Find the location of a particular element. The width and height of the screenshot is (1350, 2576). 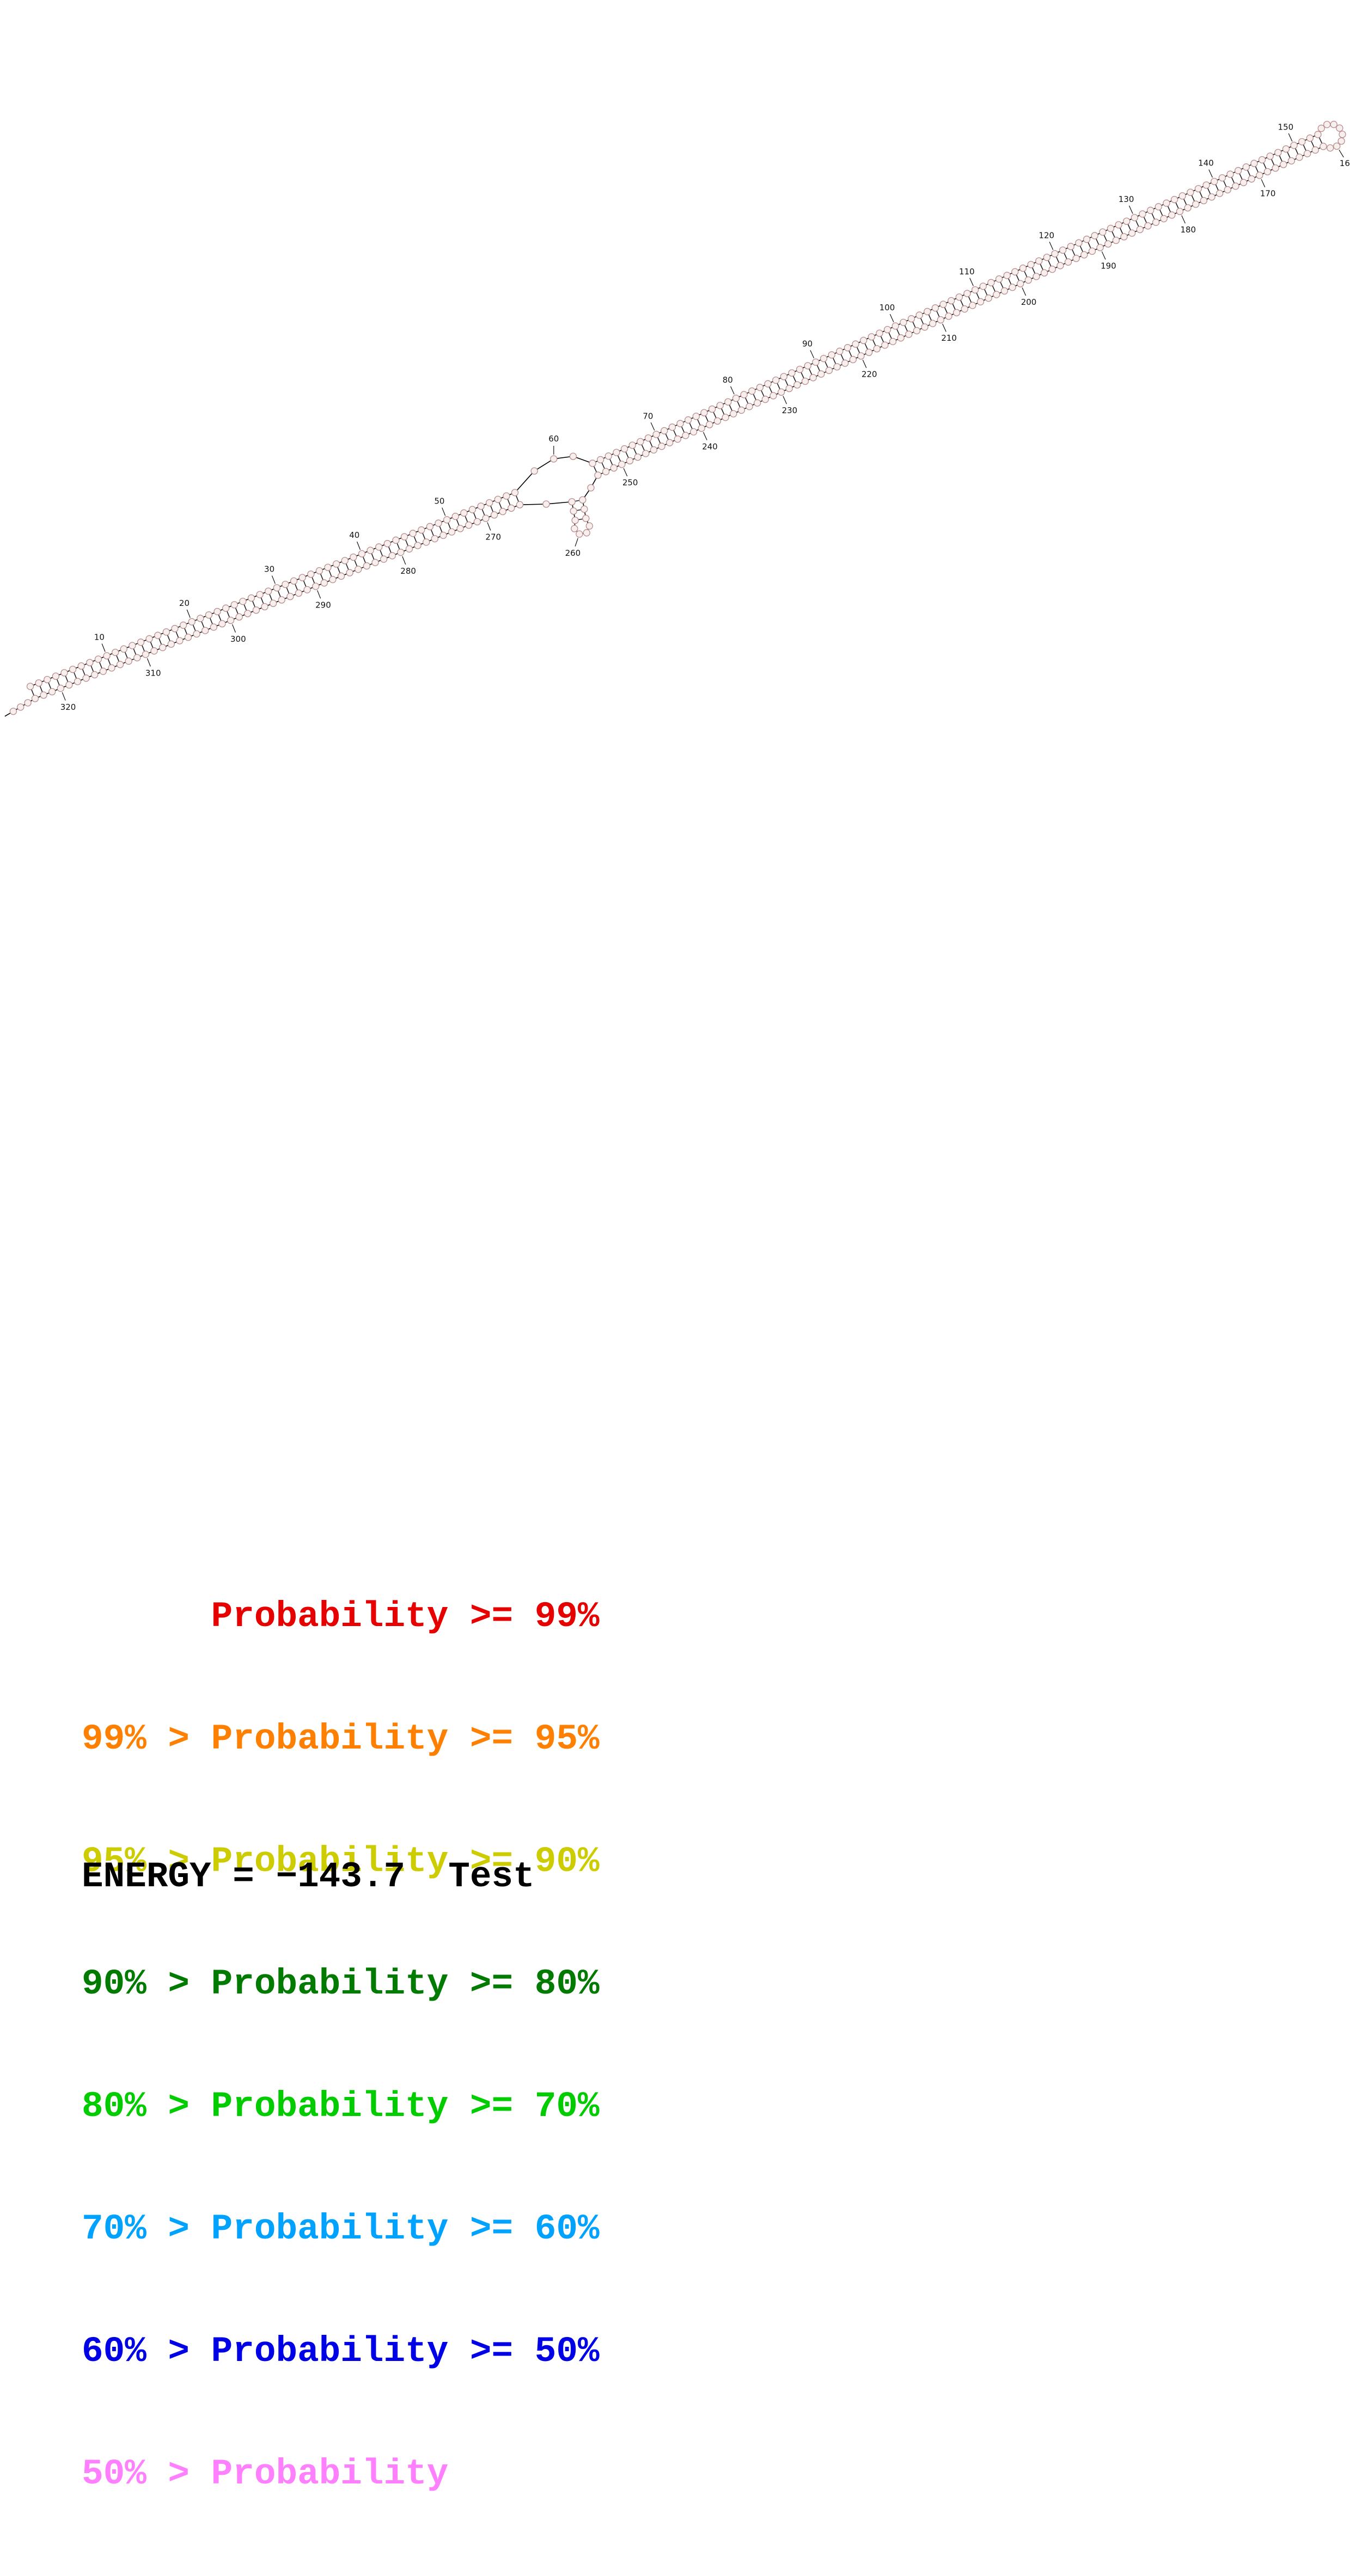

nucleotide-position-label: 20 is located at coordinates (184, 603).